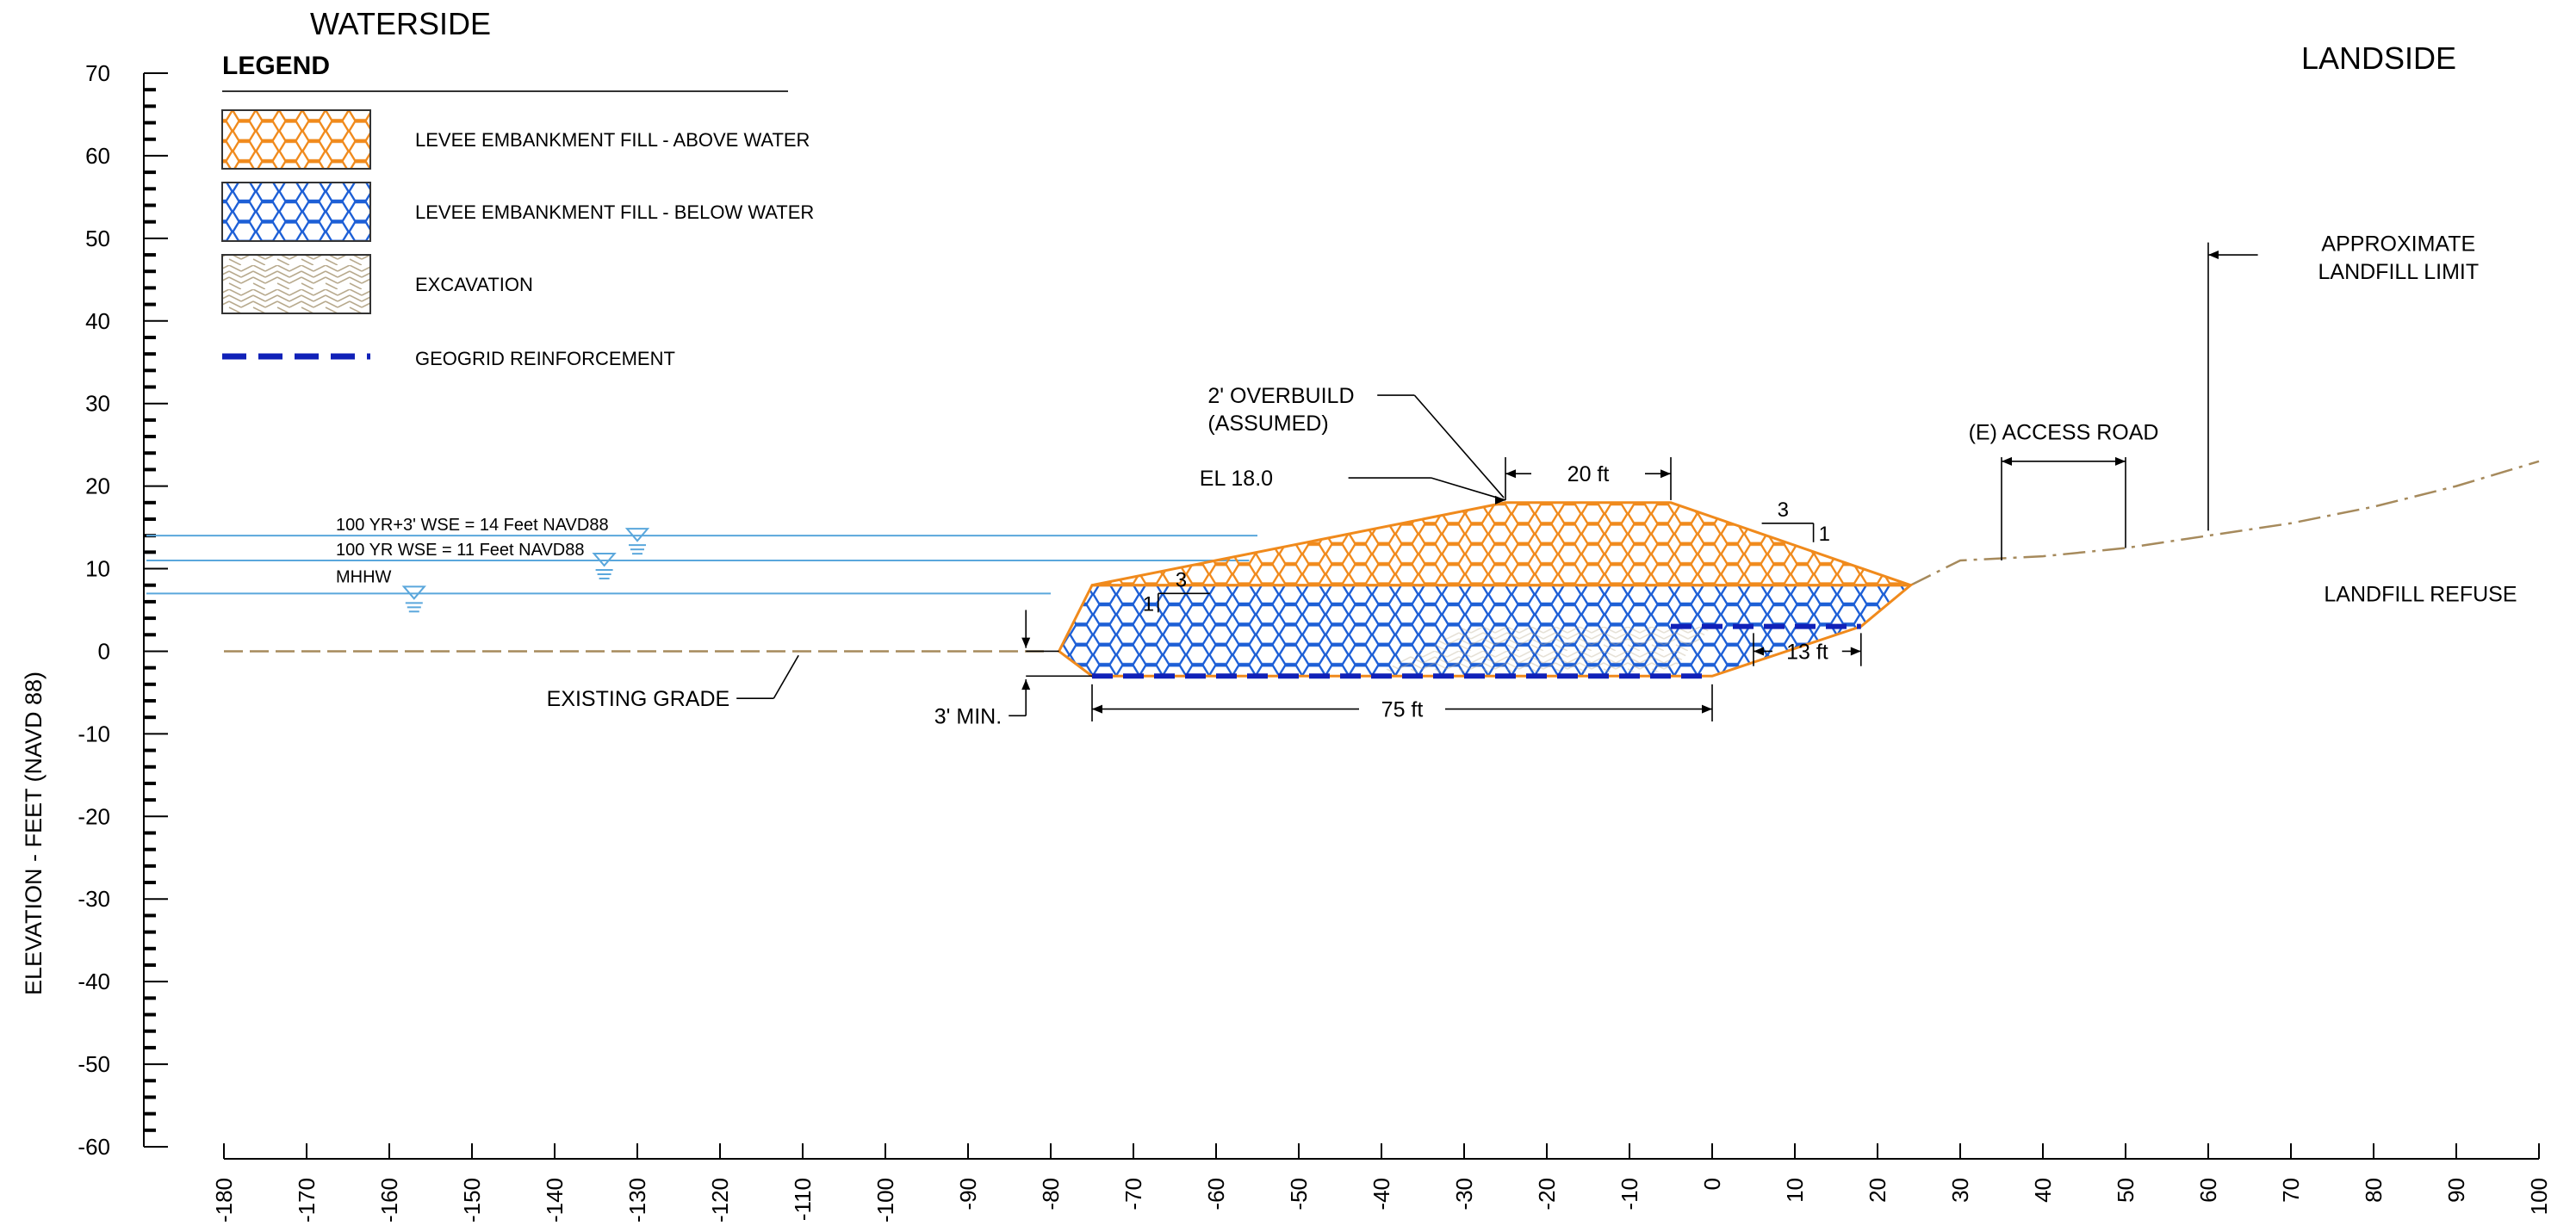 Image resolution: width=2576 pixels, height=1232 pixels. What do you see at coordinates (614, 212) in the screenshot?
I see `legend-label-below-water: LEVEE EMBANKMENT FILL - BELOW WATER` at bounding box center [614, 212].